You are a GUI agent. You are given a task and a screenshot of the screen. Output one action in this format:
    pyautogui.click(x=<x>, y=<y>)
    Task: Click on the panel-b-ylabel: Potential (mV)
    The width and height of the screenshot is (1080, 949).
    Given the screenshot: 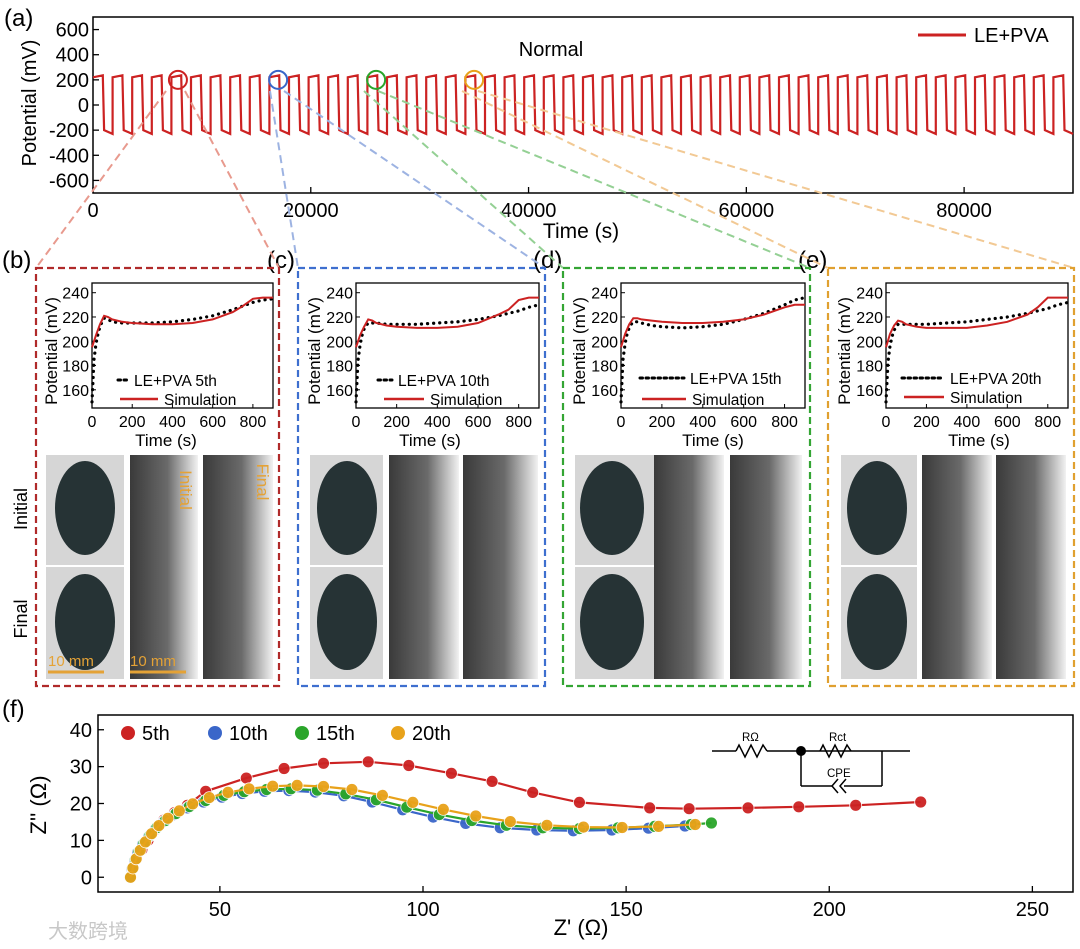 What is the action you would take?
    pyautogui.click(x=51, y=351)
    